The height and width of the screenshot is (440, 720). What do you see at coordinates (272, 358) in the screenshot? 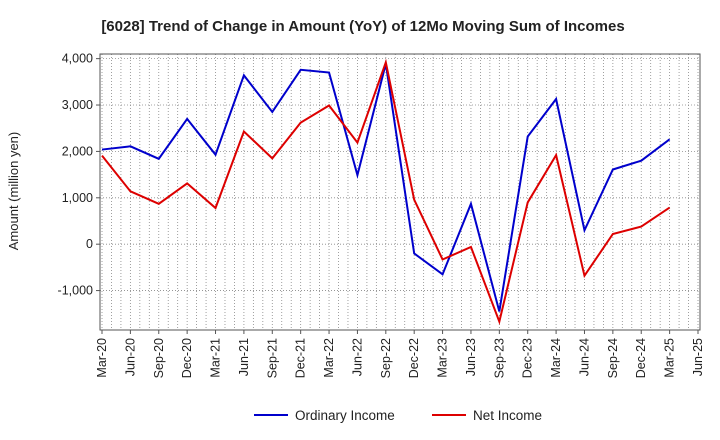
I see `x-tick-label: Sep-21` at bounding box center [272, 358].